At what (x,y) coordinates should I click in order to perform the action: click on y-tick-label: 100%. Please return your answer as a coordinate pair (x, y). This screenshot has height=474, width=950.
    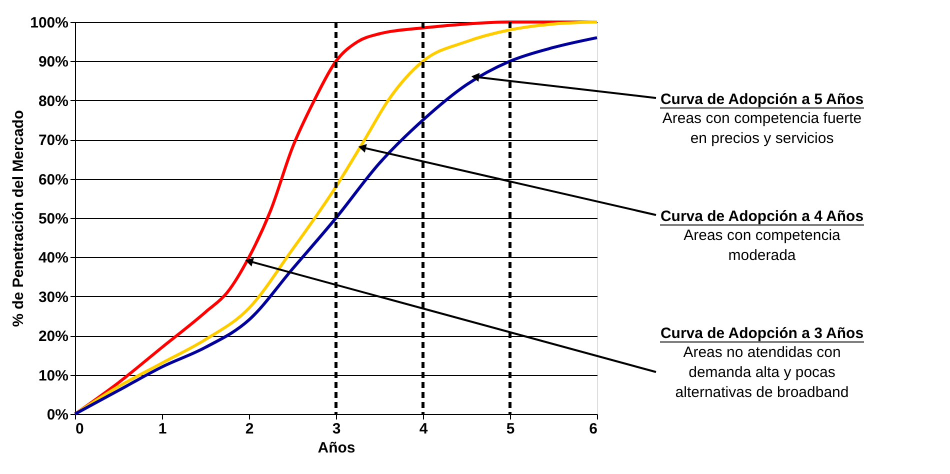
    Looking at the image, I should click on (49, 23).